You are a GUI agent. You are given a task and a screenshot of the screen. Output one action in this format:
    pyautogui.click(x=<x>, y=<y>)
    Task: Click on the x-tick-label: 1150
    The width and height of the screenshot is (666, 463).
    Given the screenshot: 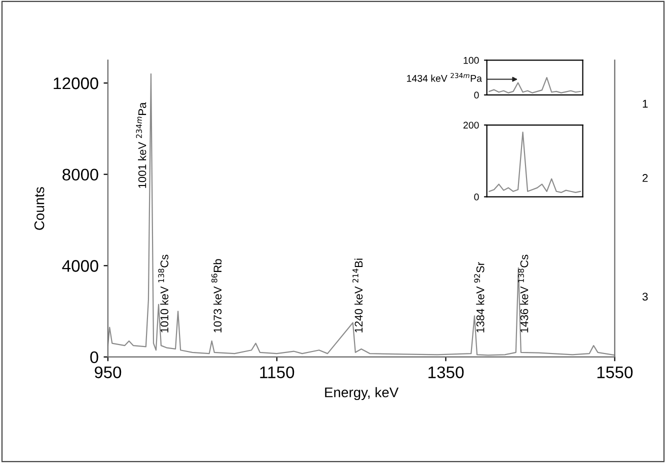 What is the action you would take?
    pyautogui.click(x=277, y=372)
    